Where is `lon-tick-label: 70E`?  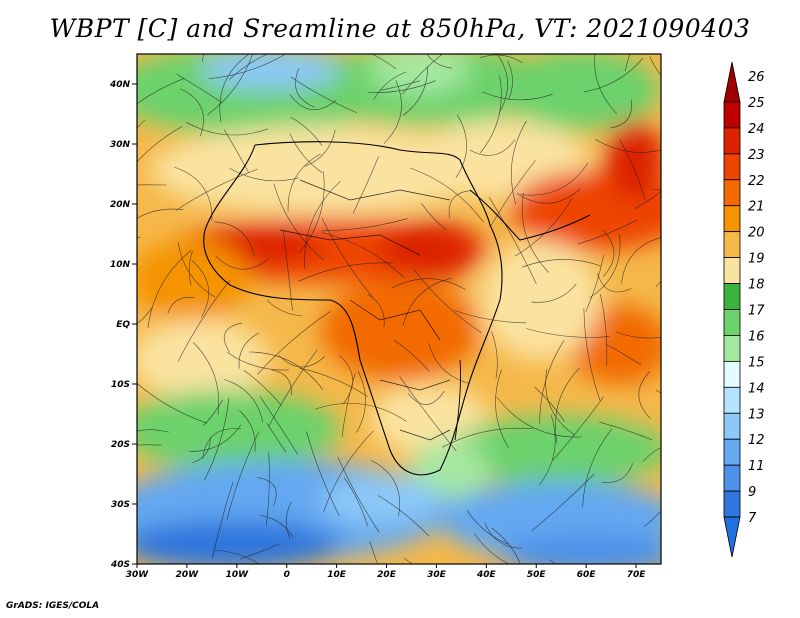 lon-tick-label: 70E is located at coordinates (637, 575).